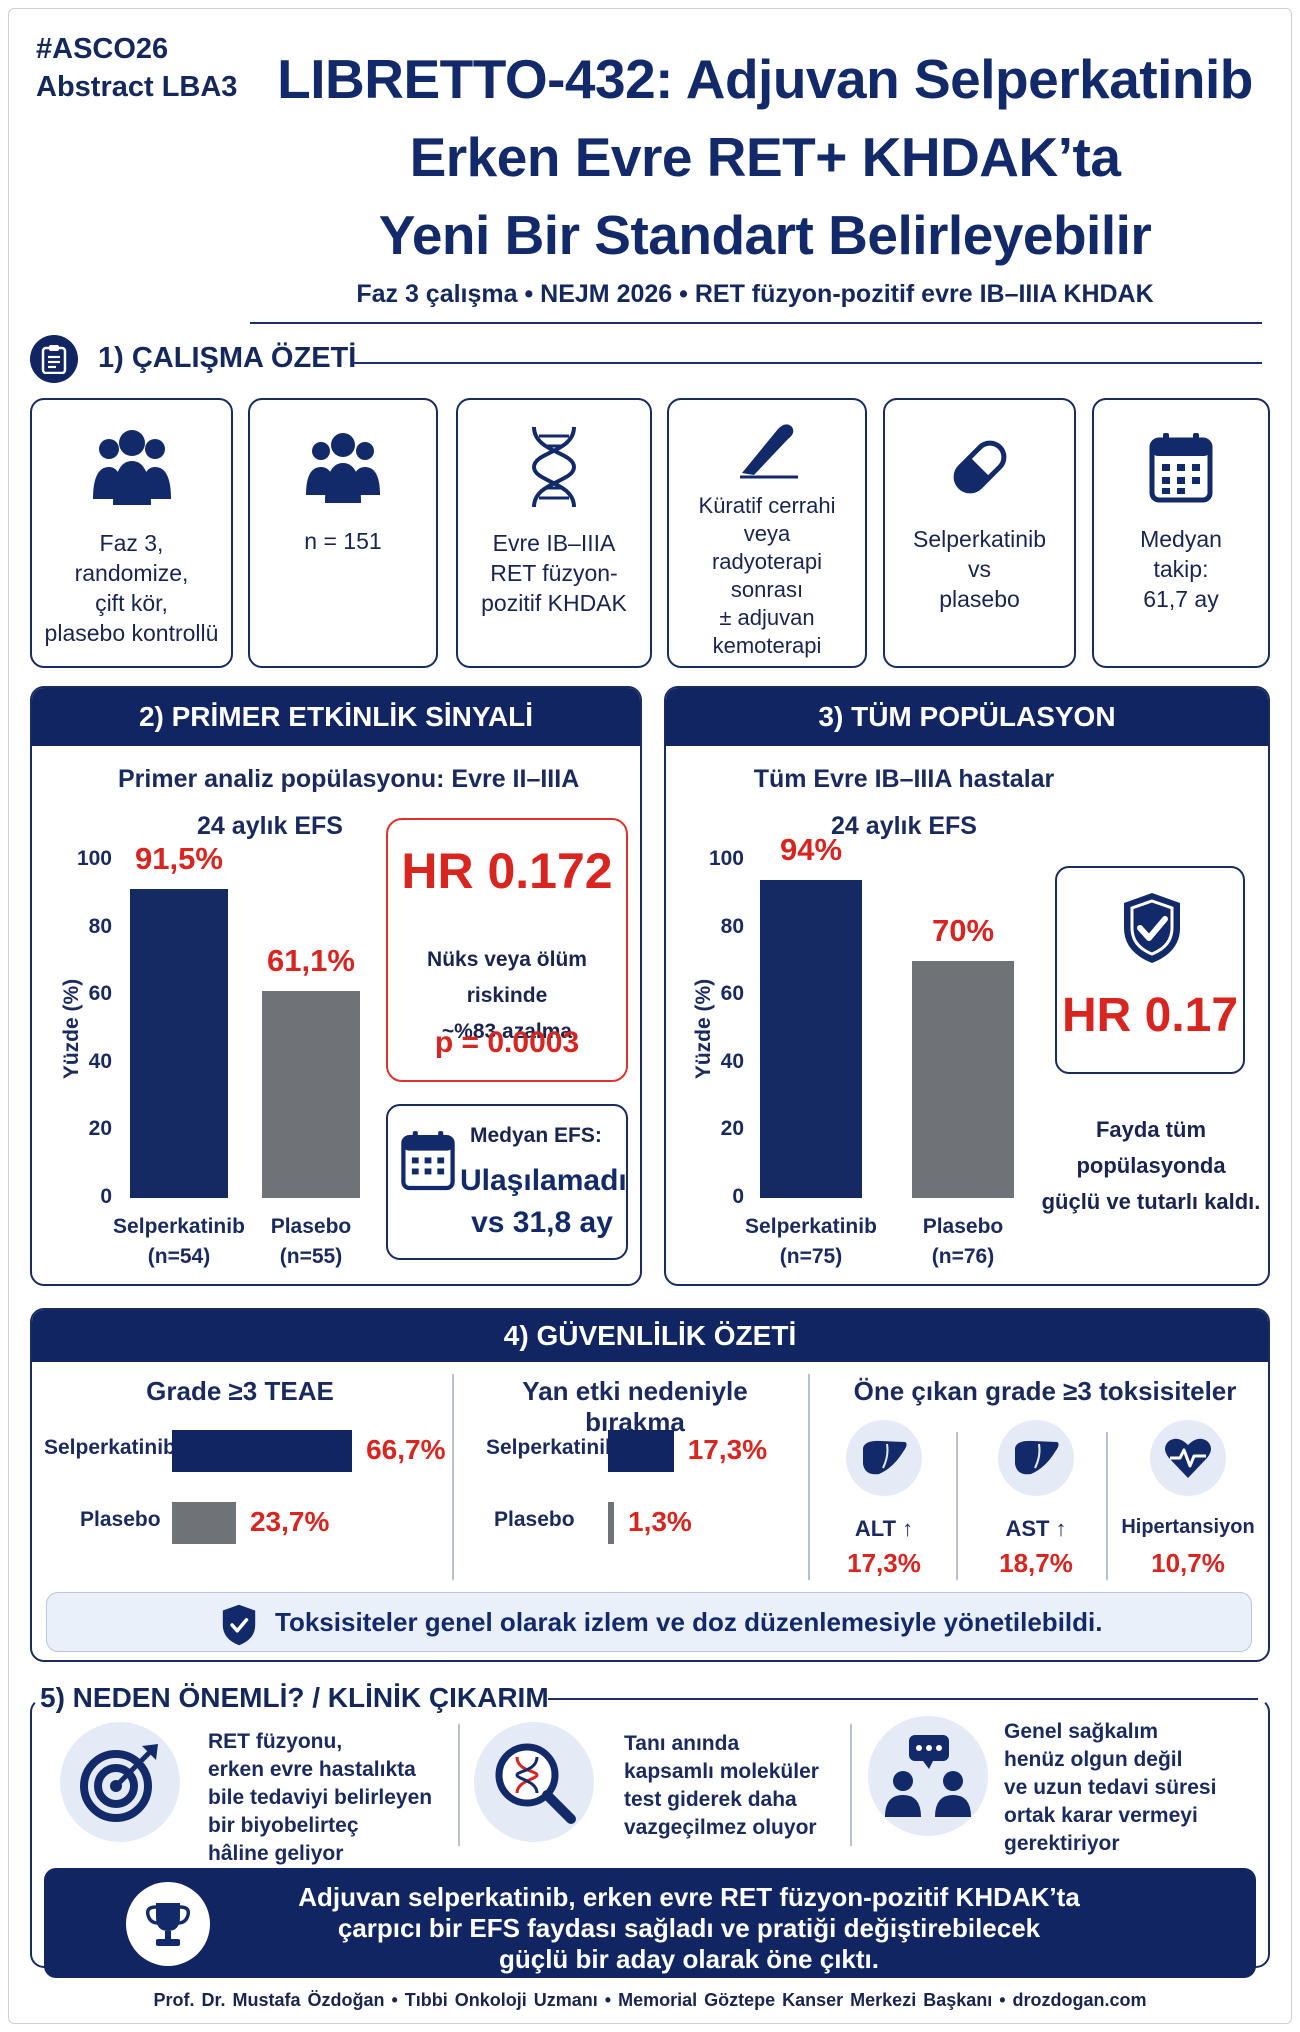 Image resolution: width=1300 pixels, height=2032 pixels. Describe the element at coordinates (289, 1521) in the screenshot. I see `teae-value-placebo: 23,7%` at that location.